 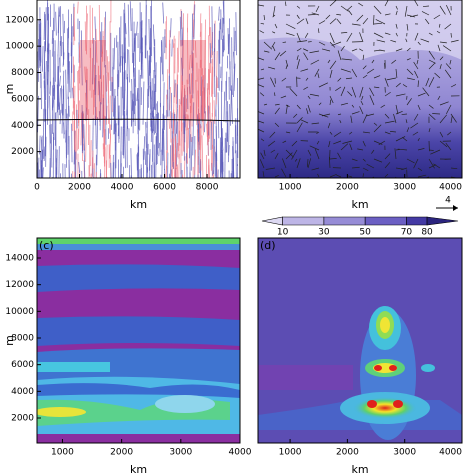 What do you see at coordinates (19, 47) in the screenshot?
I see `y-tick-label: 10000` at bounding box center [19, 47].